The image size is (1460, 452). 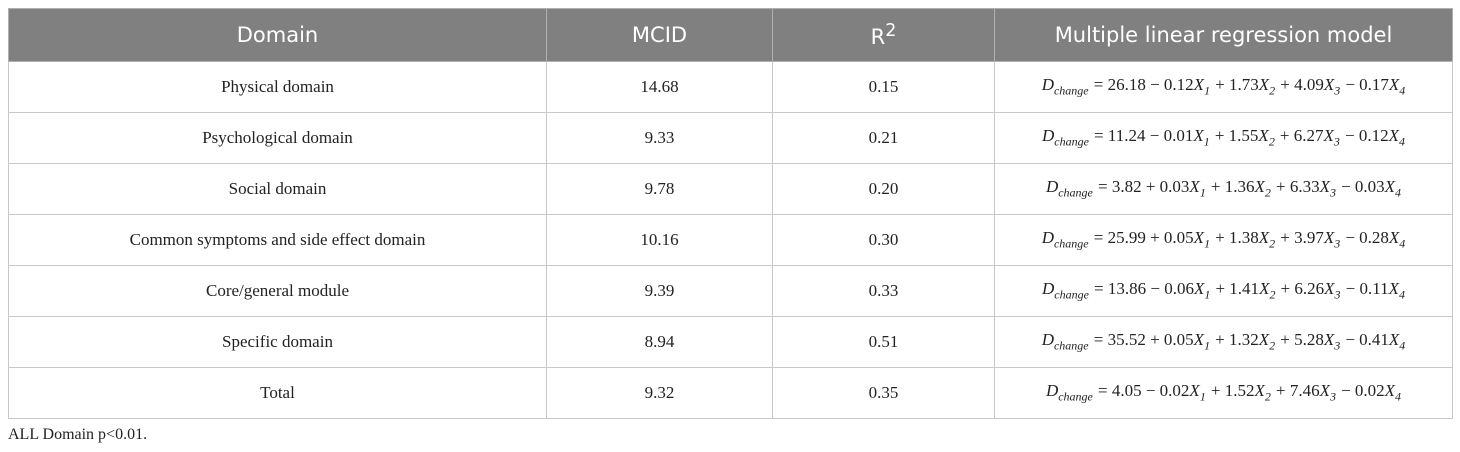 What do you see at coordinates (1302, 238) in the screenshot?
I see `formula-text: + 3.97` at bounding box center [1302, 238].